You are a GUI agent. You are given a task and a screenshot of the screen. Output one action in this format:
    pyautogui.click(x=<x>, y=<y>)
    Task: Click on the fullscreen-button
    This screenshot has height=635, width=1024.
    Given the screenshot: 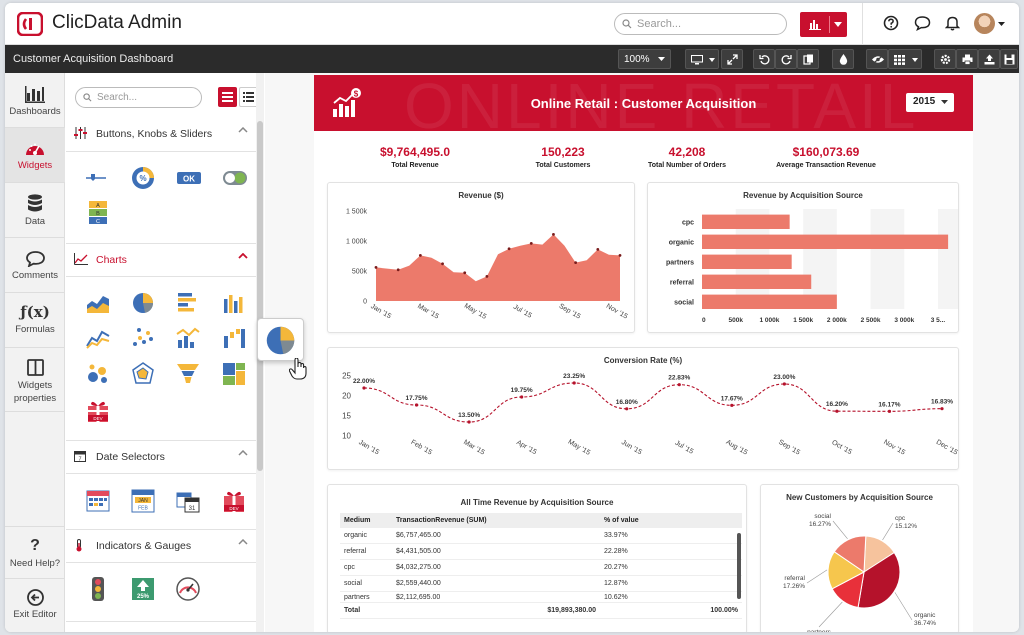 What is the action you would take?
    pyautogui.click(x=732, y=59)
    